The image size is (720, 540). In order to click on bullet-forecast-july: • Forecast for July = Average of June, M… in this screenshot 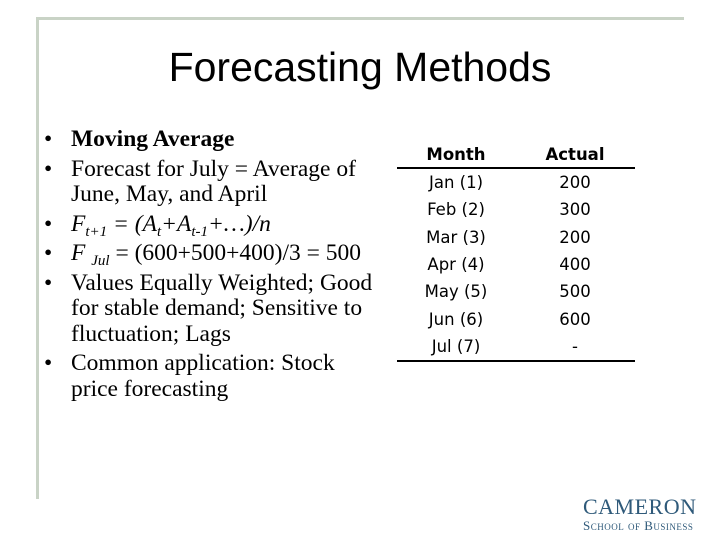, I will do `click(209, 181)`.